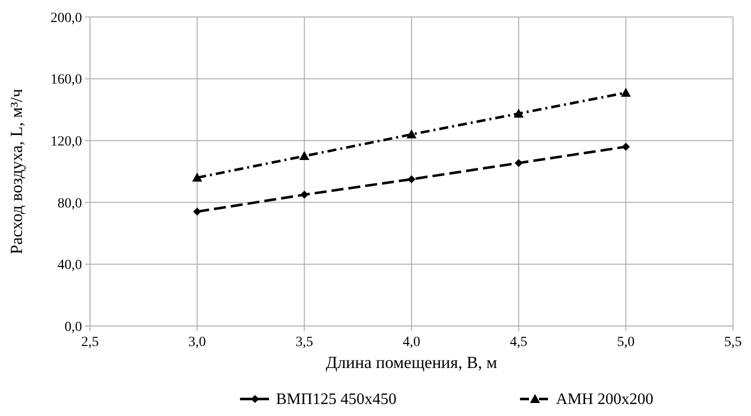  What do you see at coordinates (412, 362) in the screenshot?
I see `x-axis-title: Длина помещения, B, м` at bounding box center [412, 362].